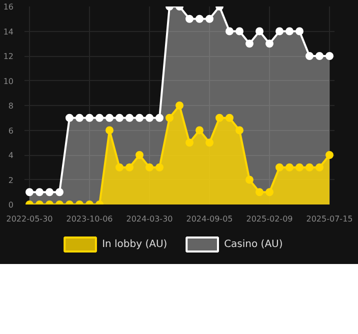 The width and height of the screenshot is (358, 334). What do you see at coordinates (29, 219) in the screenshot?
I see `x-tick-label: 2022-05-30` at bounding box center [29, 219].